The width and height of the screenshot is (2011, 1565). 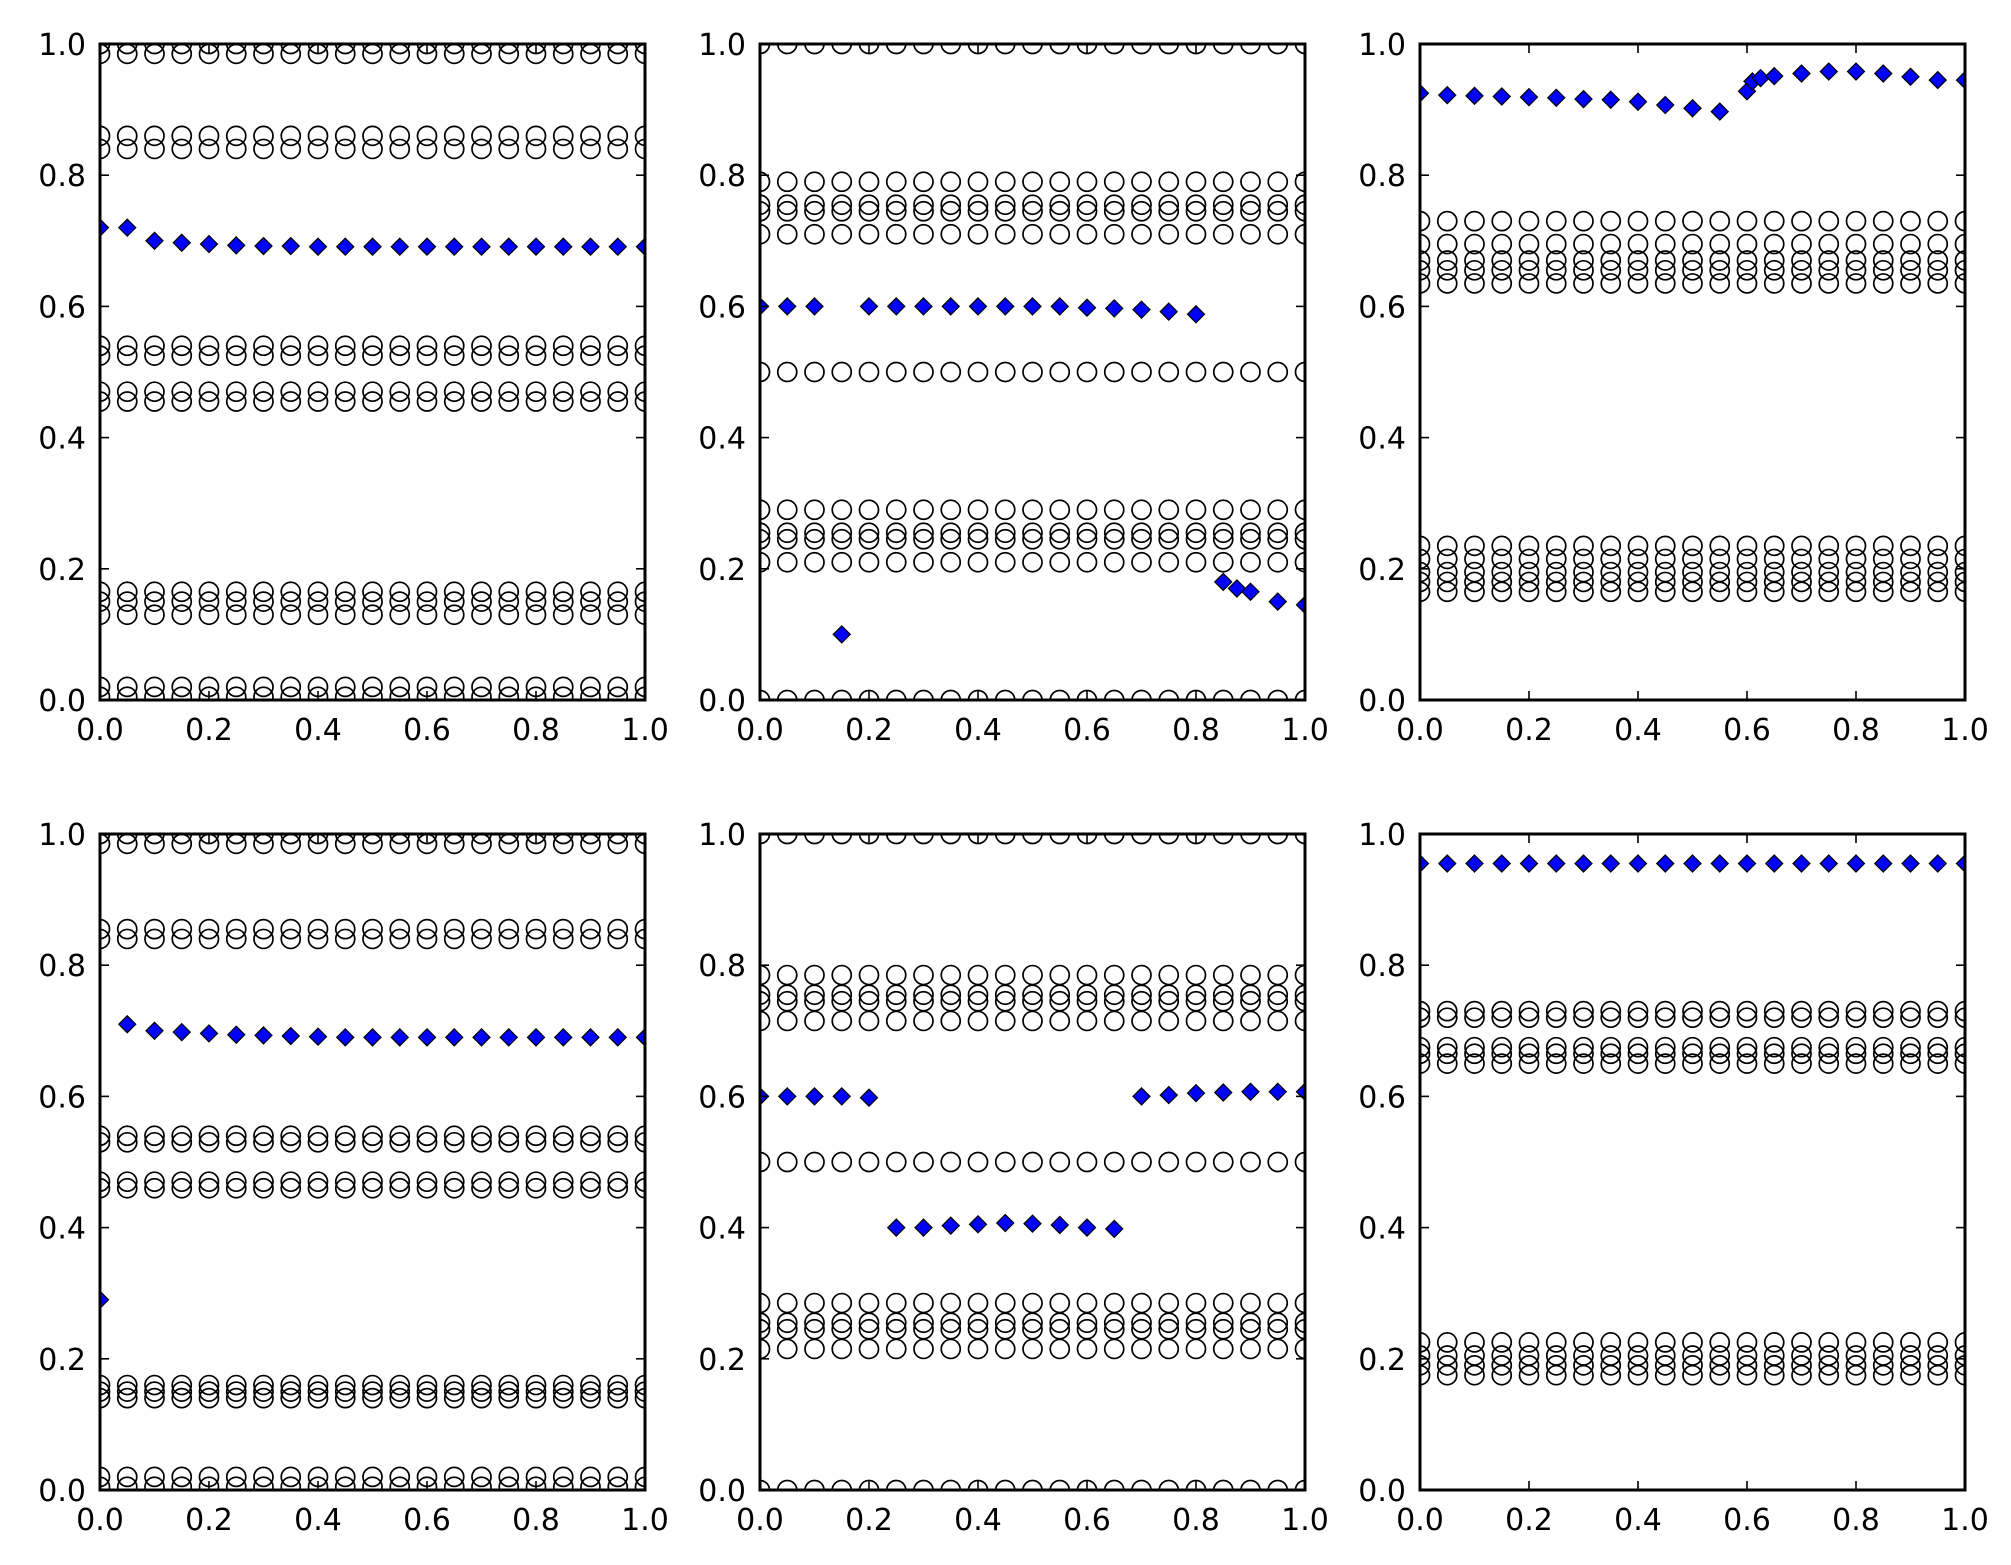 I want to click on x-tick-label: 1.0, so click(x=1965, y=1520).